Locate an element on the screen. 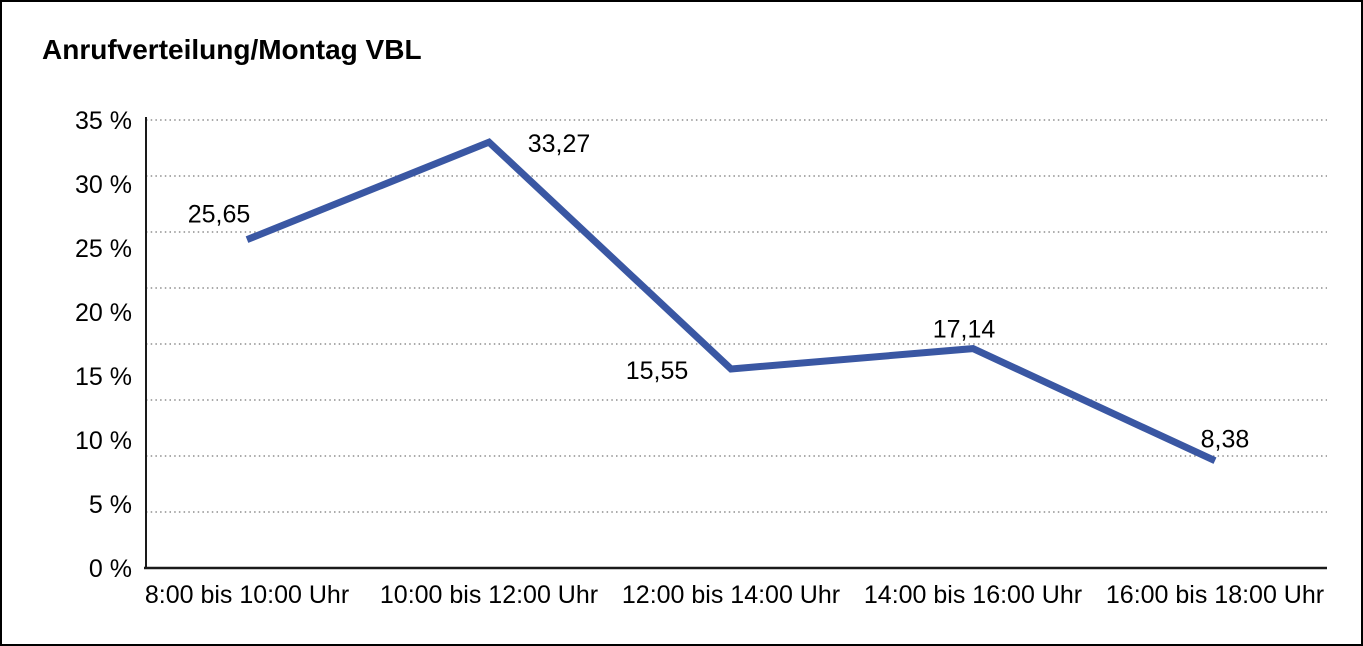  y-tick-label: 10 % is located at coordinates (103, 441).